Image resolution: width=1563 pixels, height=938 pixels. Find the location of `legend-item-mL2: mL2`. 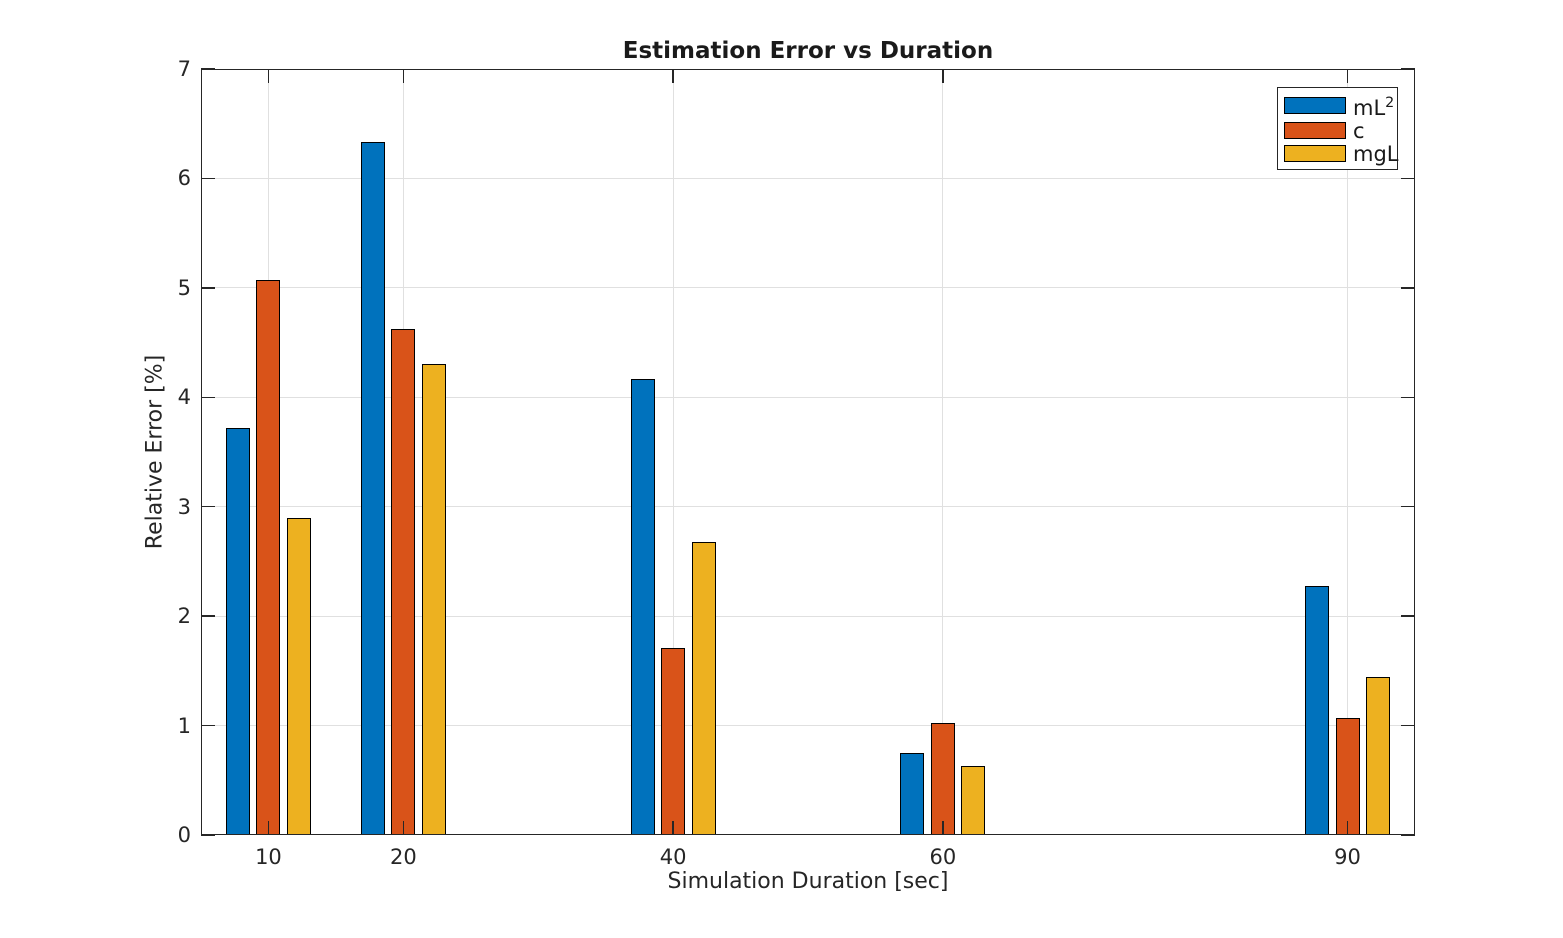

legend-item-mL2: mL2 is located at coordinates (1340, 105).